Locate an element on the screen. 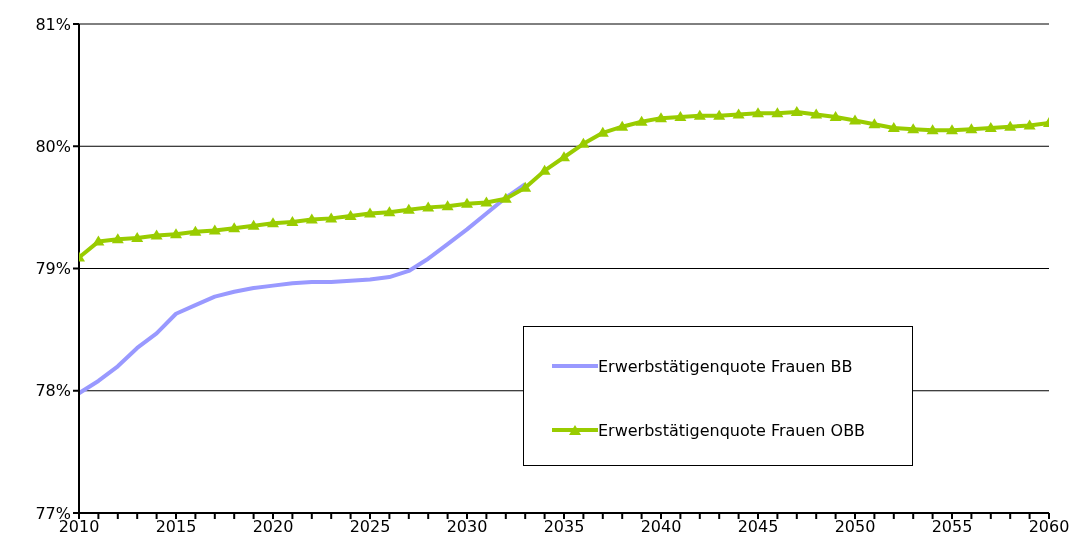  x-tick-label: 2055 is located at coordinates (952, 527).